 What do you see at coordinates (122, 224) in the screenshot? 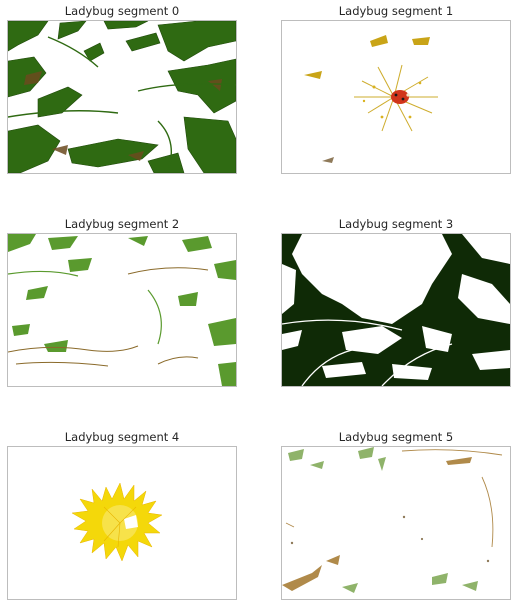
I see `panel-title: Ladybug segment 2` at bounding box center [122, 224].